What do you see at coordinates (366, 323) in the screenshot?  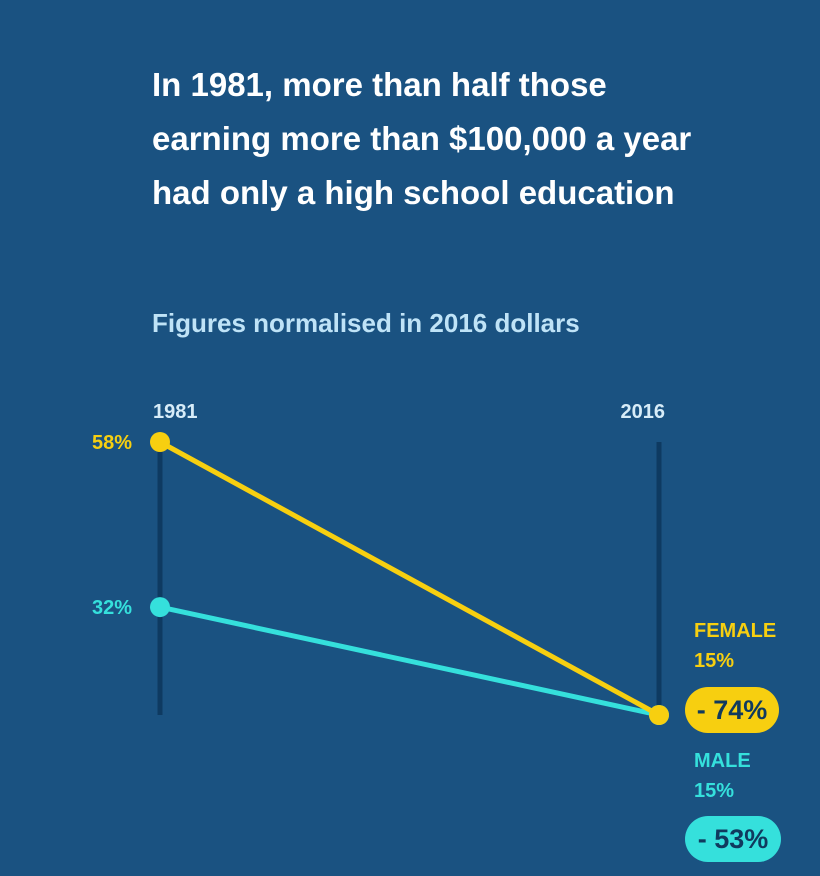 I see `chart-subtitle: Figures normalised in 2016 dollars` at bounding box center [366, 323].